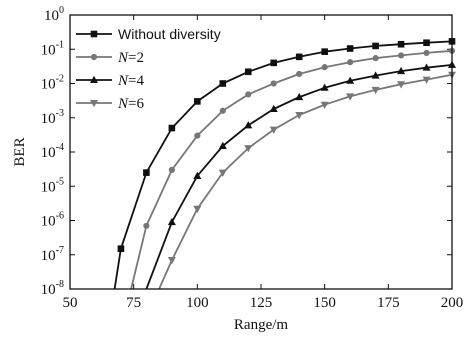  What do you see at coordinates (261, 303) in the screenshot?
I see `x-tick-label: 125` at bounding box center [261, 303].